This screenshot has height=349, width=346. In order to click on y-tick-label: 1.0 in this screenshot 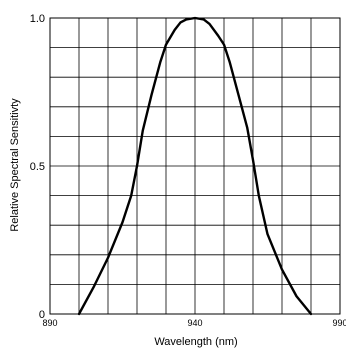, I will do `click(37, 19)`.